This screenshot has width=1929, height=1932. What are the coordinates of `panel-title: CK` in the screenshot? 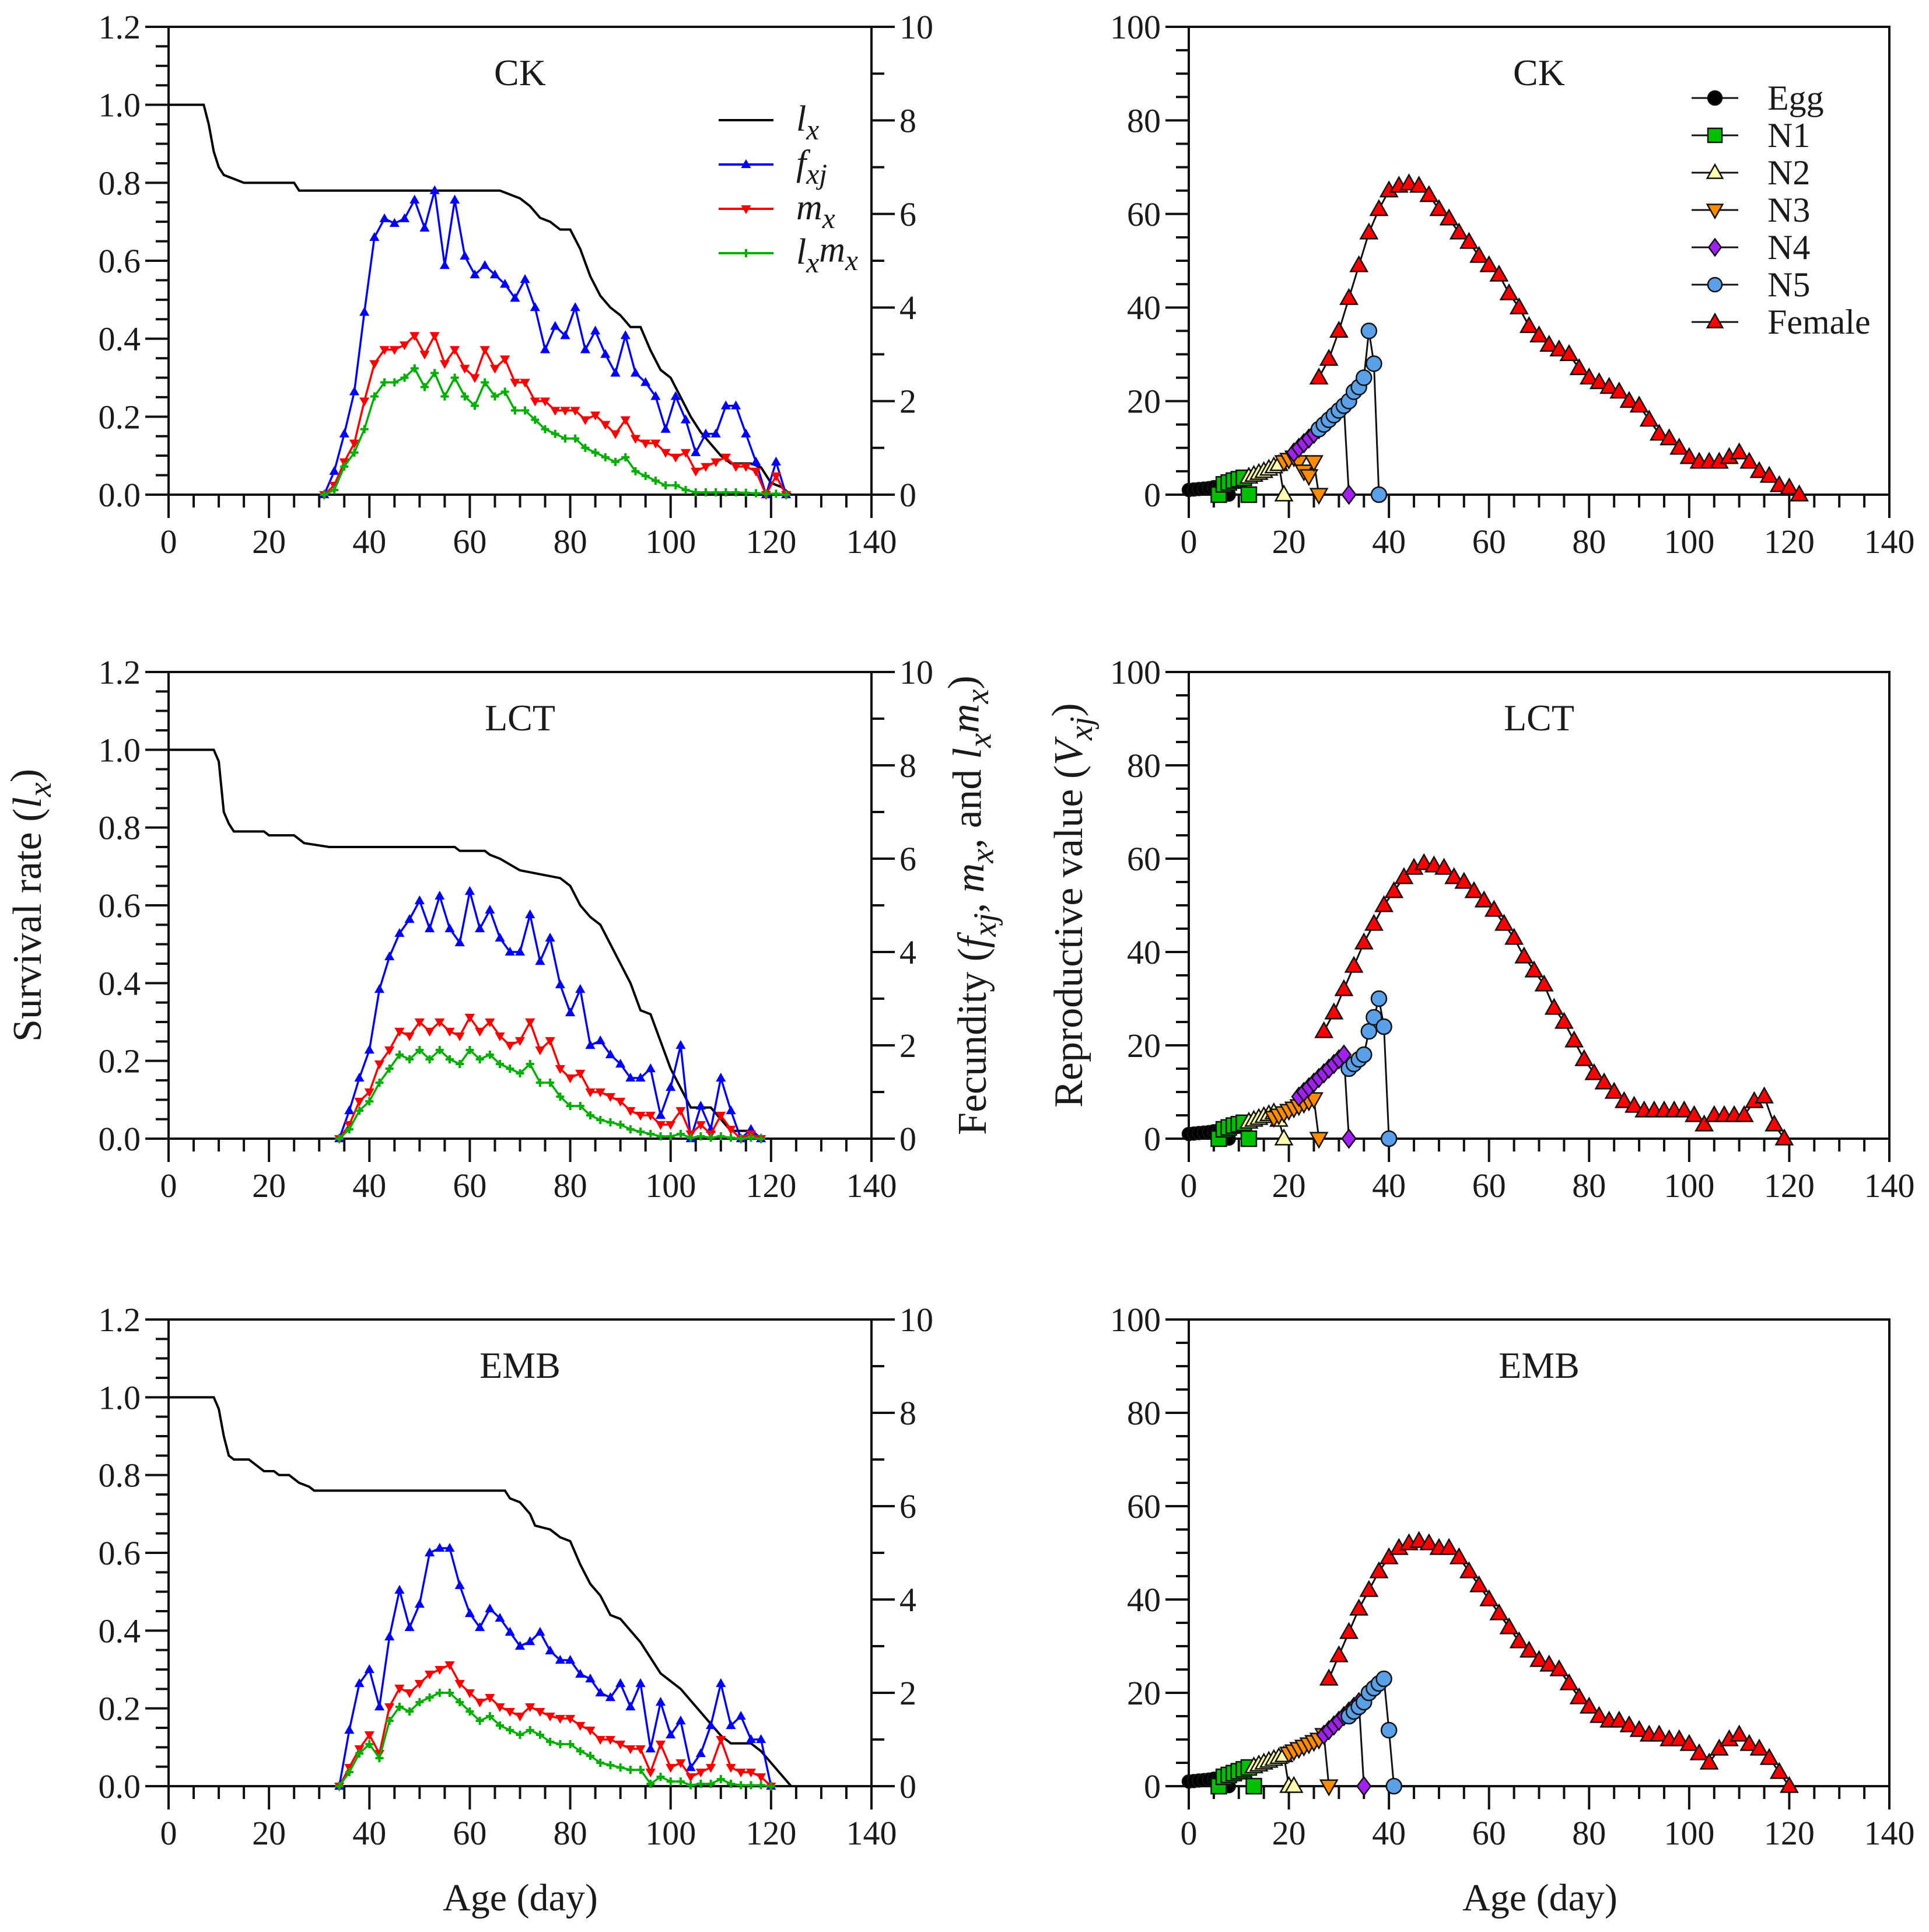 It's located at (520, 72).